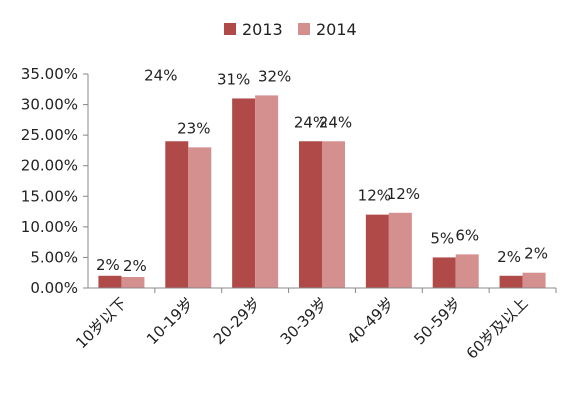 The width and height of the screenshot is (566, 400). What do you see at coordinates (274, 76) in the screenshot?
I see `data-label-2014-2: 32%` at bounding box center [274, 76].